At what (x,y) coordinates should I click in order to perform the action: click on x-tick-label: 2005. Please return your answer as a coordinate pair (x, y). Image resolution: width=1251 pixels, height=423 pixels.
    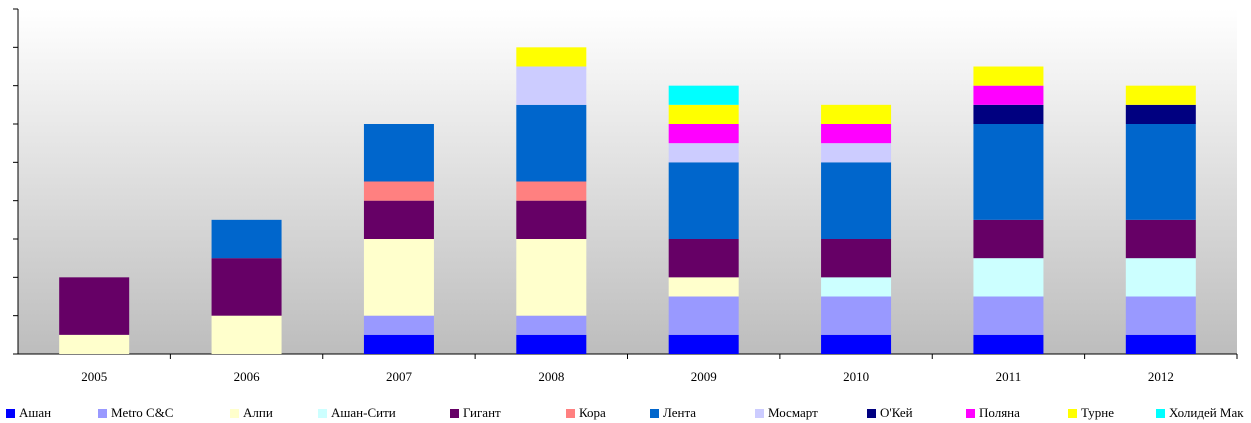
    Looking at the image, I should click on (94, 376).